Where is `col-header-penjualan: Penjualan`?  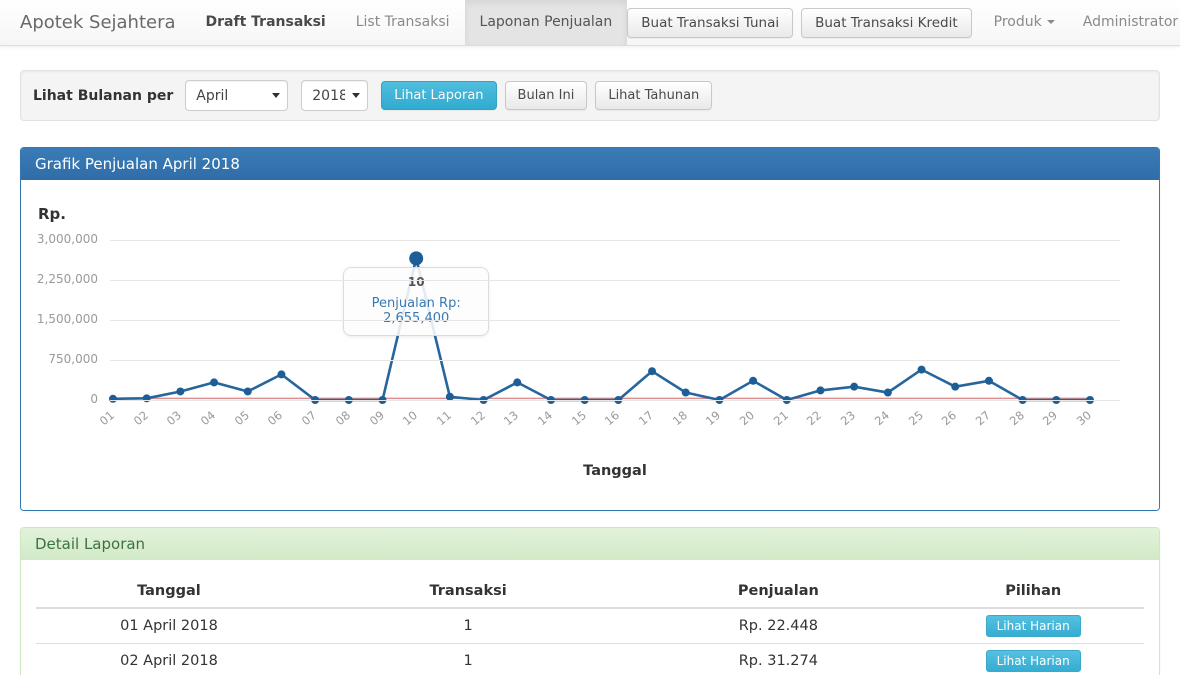
col-header-penjualan: Penjualan is located at coordinates (778, 592).